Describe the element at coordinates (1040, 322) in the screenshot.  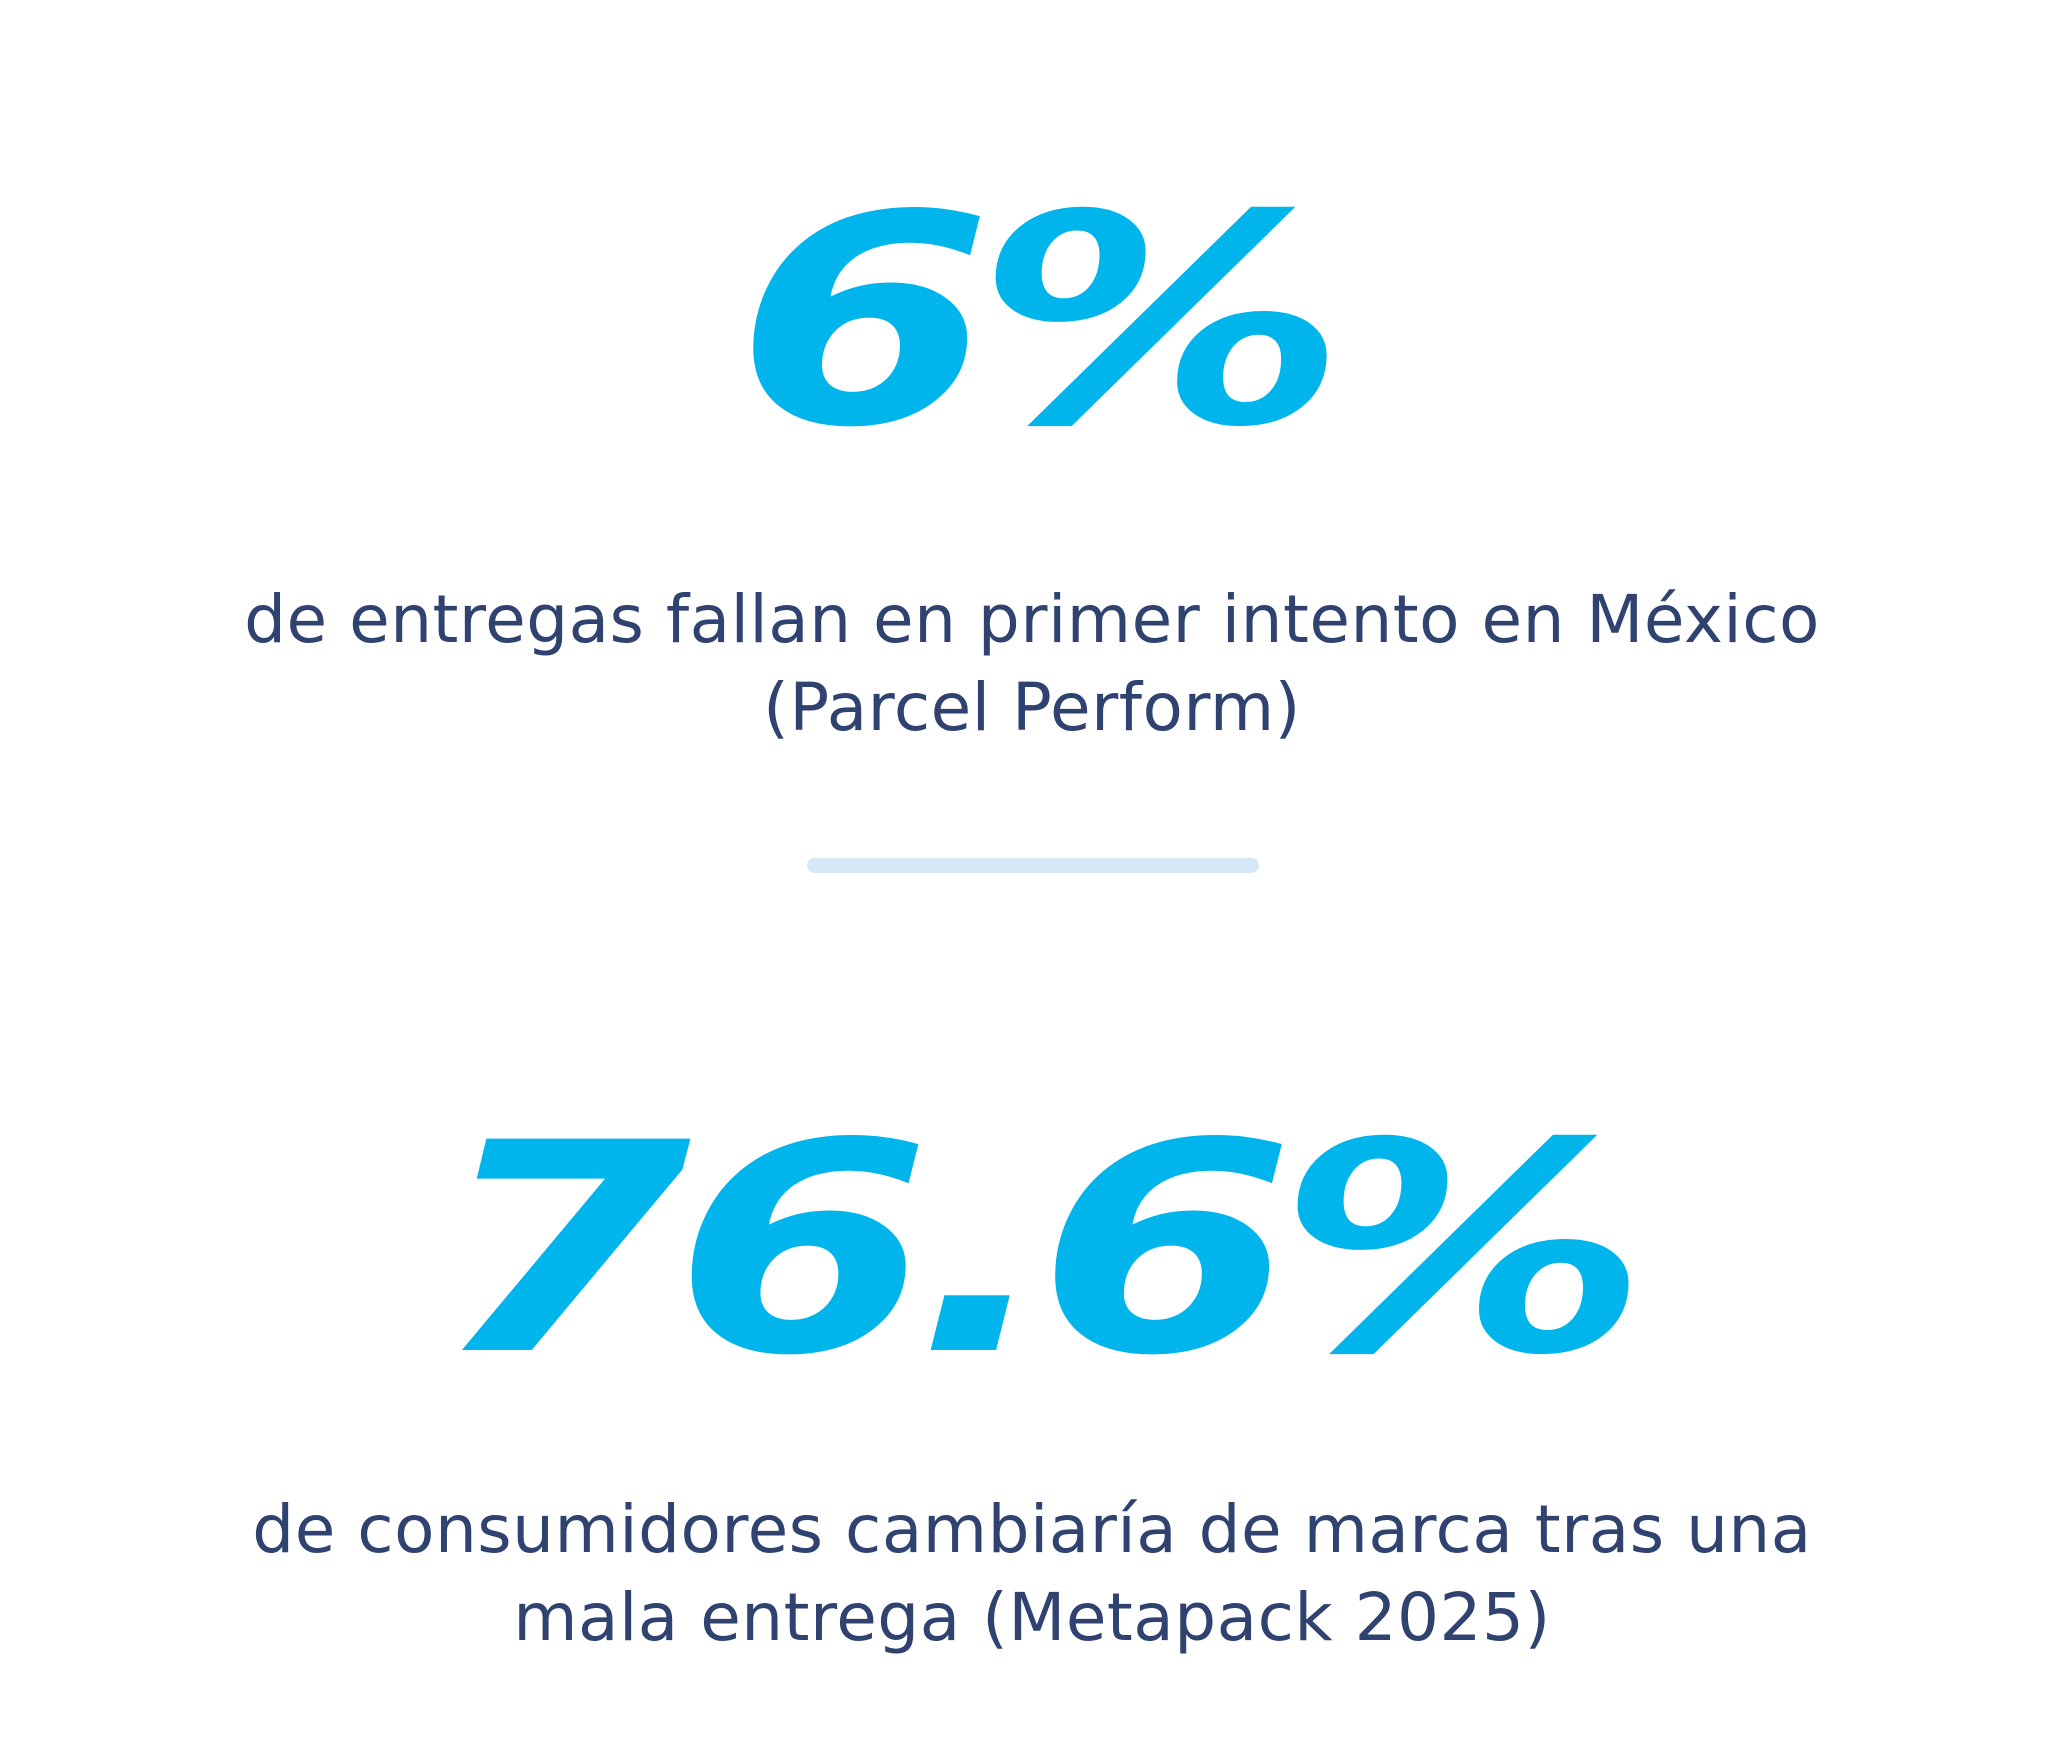
I see `stat-value: 6%` at that location.